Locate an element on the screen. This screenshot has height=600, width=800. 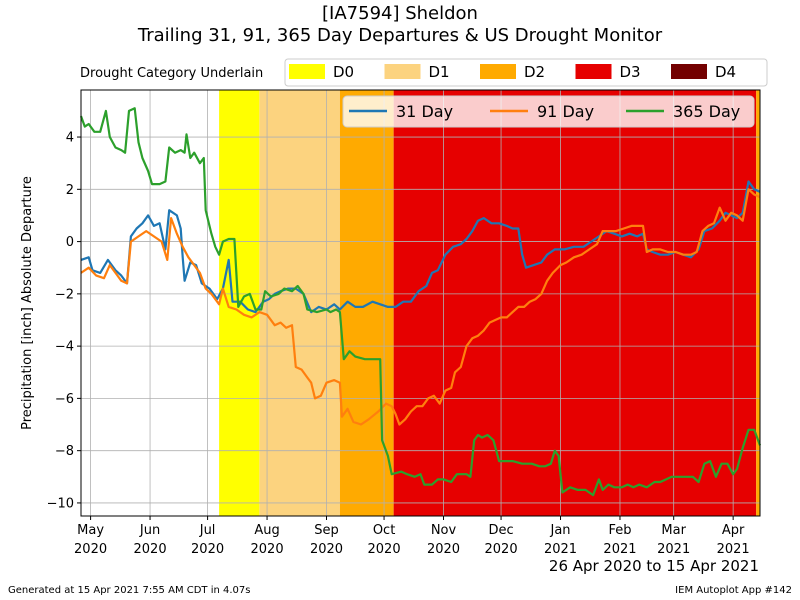
y-tick-label: −4 is located at coordinates (64, 347).